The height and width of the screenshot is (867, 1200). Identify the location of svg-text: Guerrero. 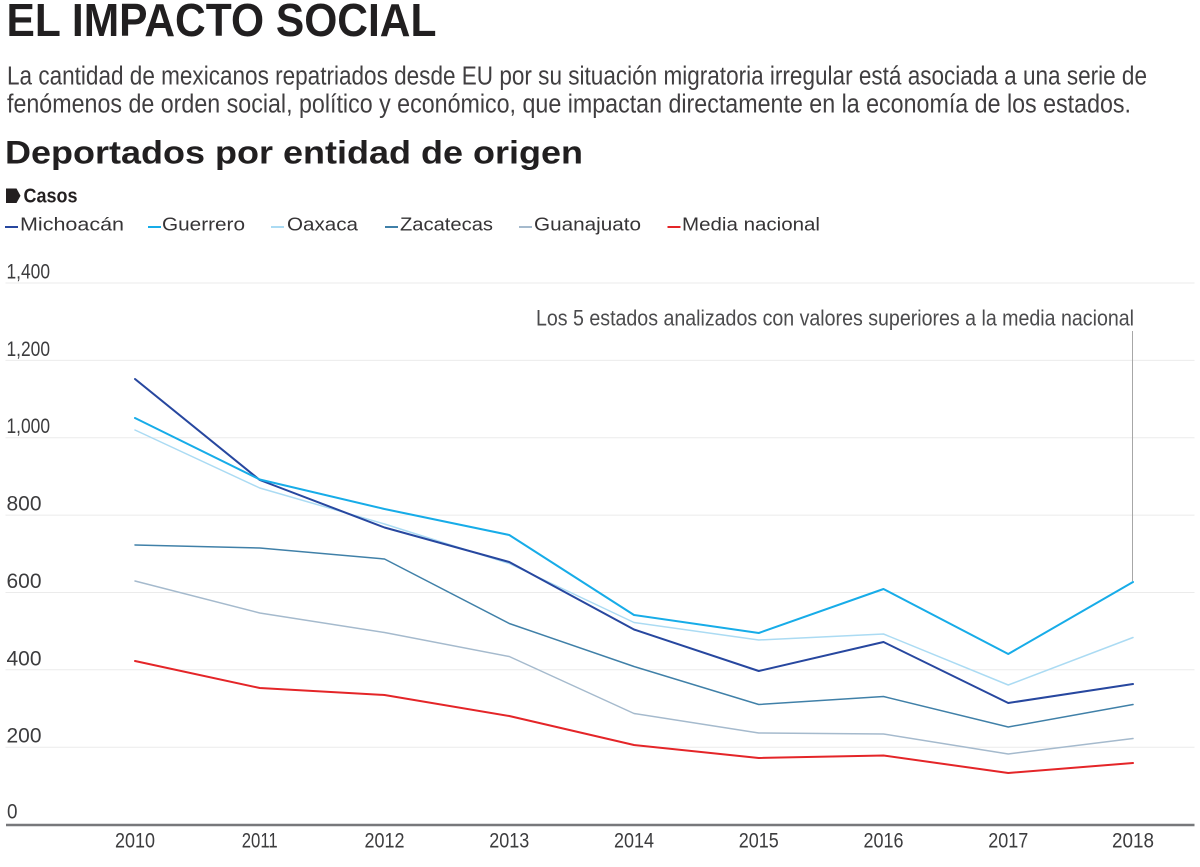
(203, 224).